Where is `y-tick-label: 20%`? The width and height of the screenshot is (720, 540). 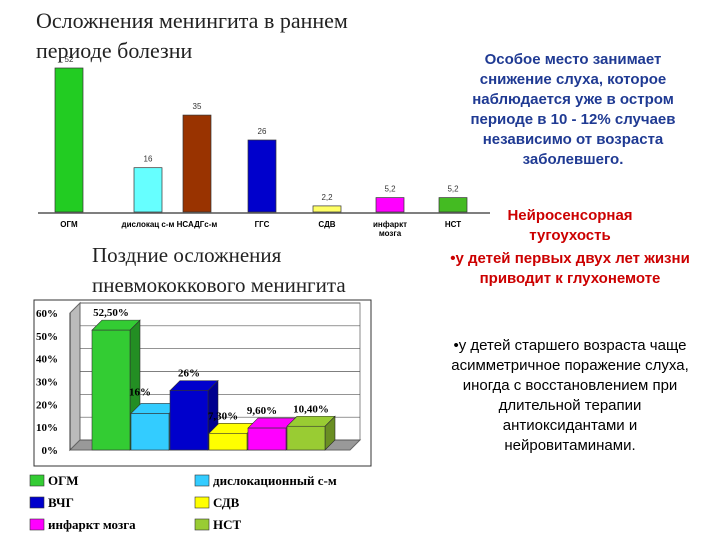 y-tick-label: 20% is located at coordinates (47, 405).